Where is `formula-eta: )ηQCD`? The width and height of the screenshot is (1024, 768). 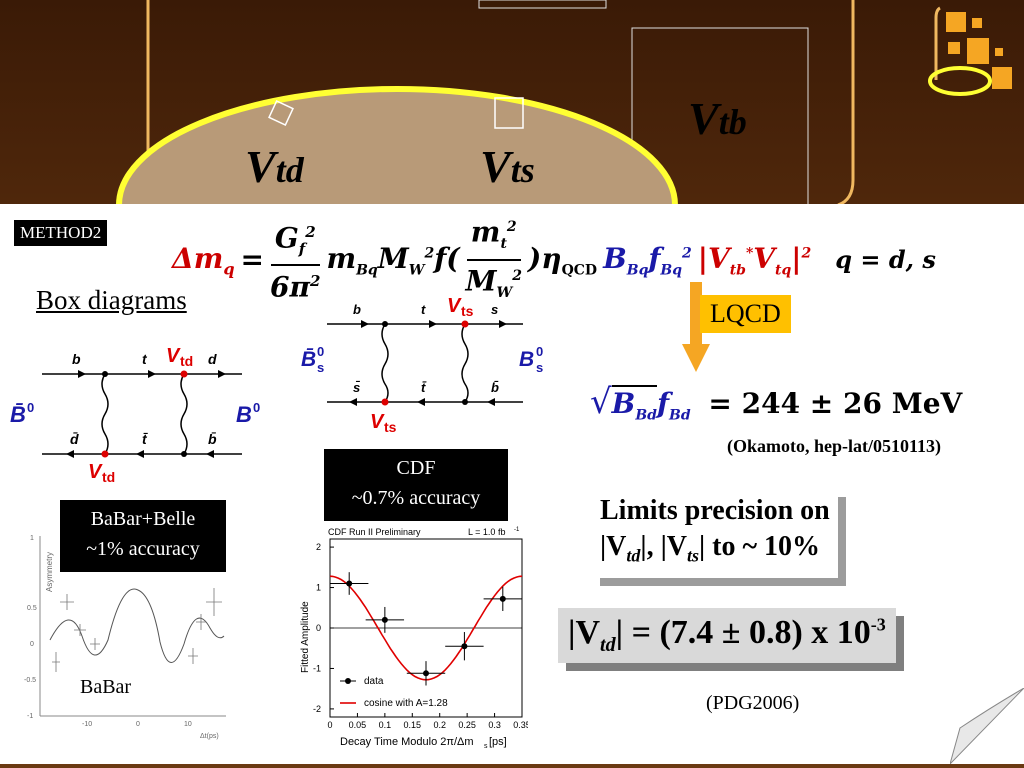 formula-eta: )ηQCD is located at coordinates (562, 260).